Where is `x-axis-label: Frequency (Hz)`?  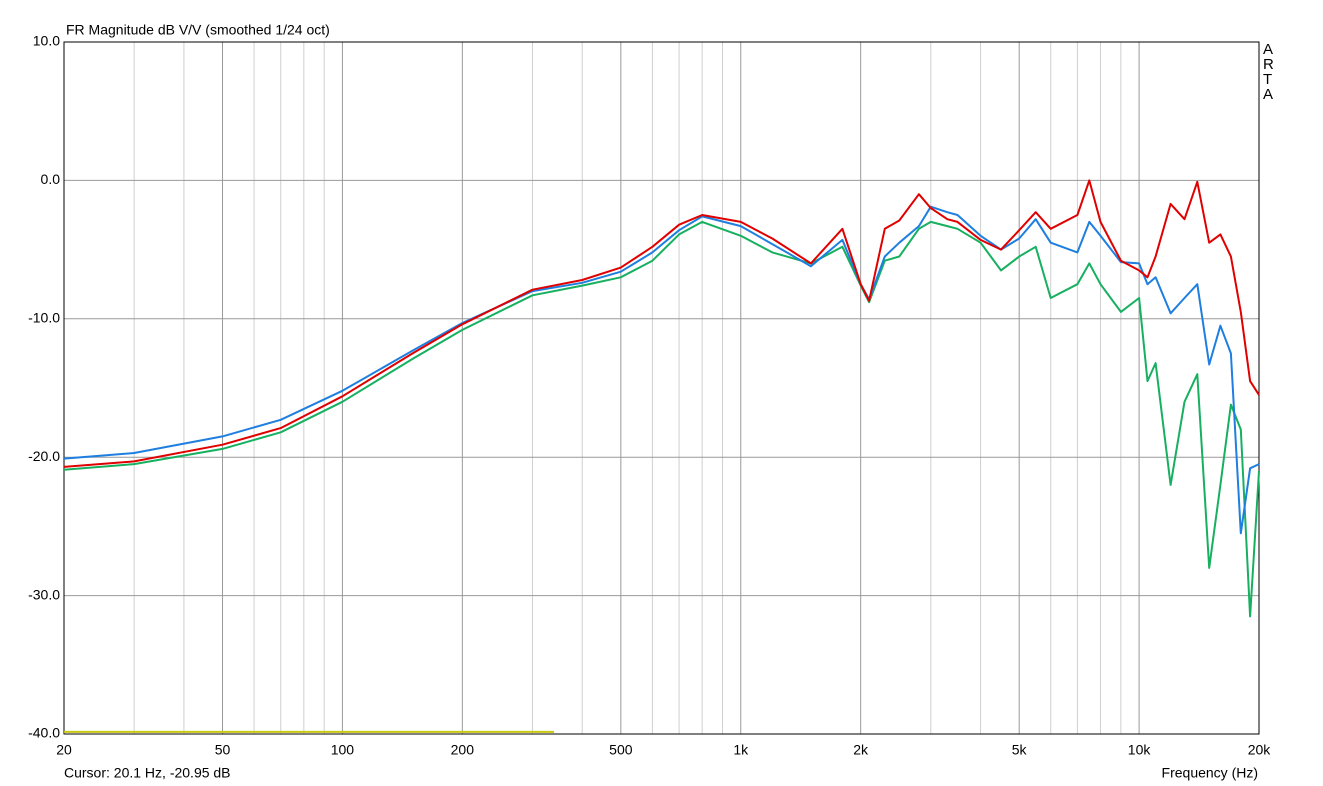
x-axis-label: Frequency (Hz) is located at coordinates (1210, 773).